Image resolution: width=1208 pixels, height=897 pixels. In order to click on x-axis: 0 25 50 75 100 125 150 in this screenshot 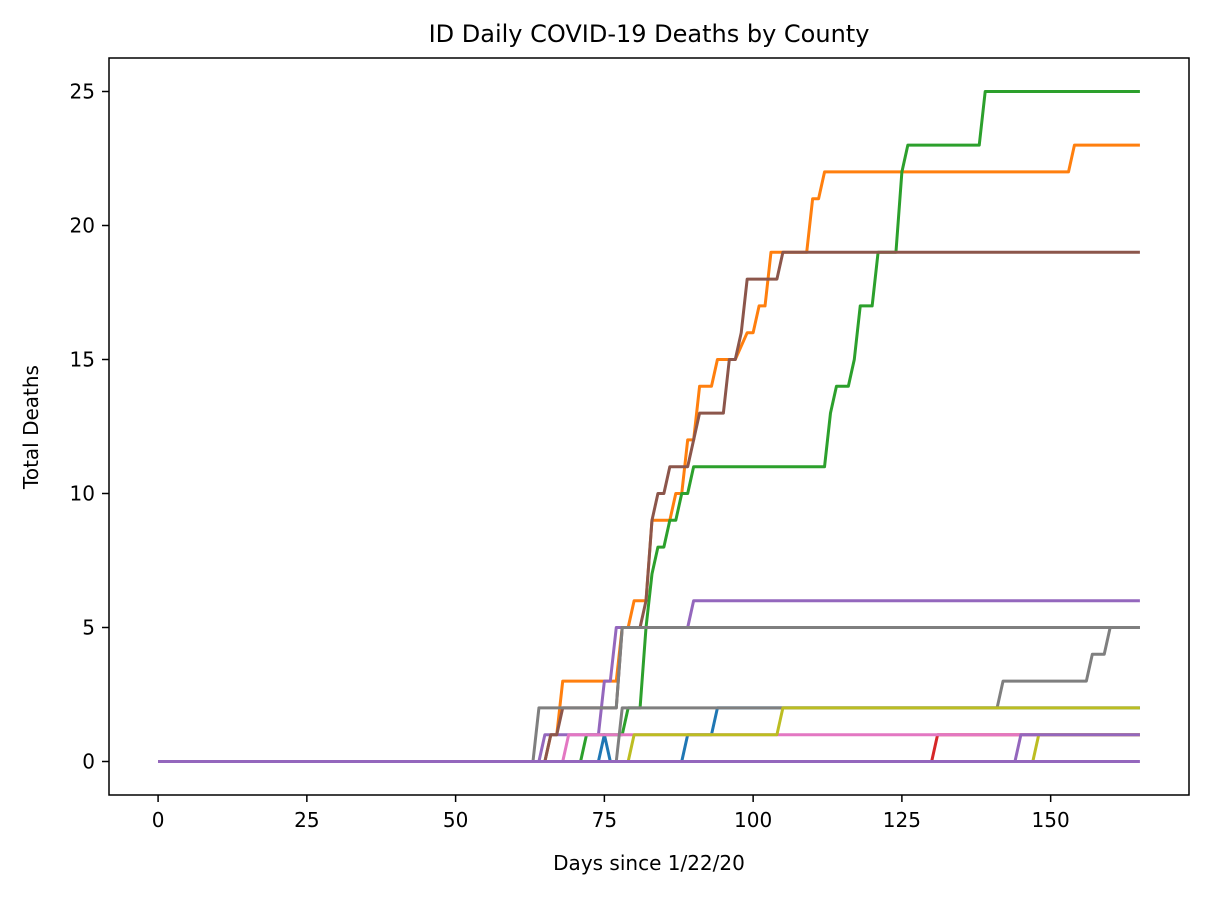, I will do `click(611, 813)`.